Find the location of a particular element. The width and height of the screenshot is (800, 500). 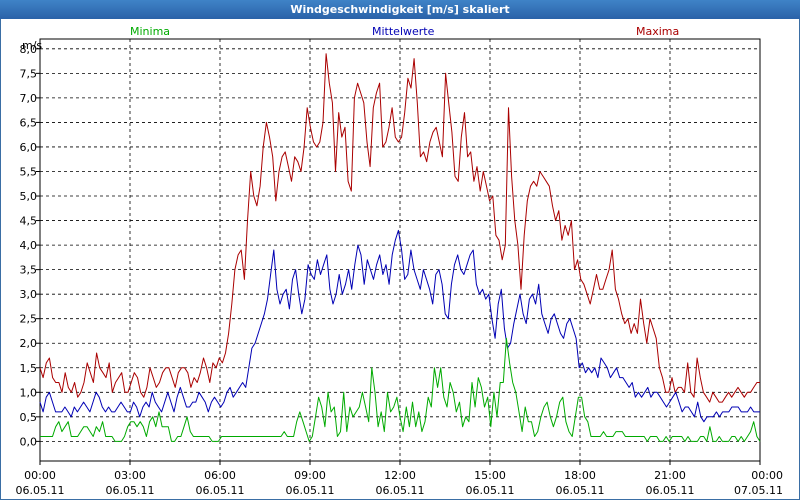

x-tick-time: 18:00 is located at coordinates (580, 475).